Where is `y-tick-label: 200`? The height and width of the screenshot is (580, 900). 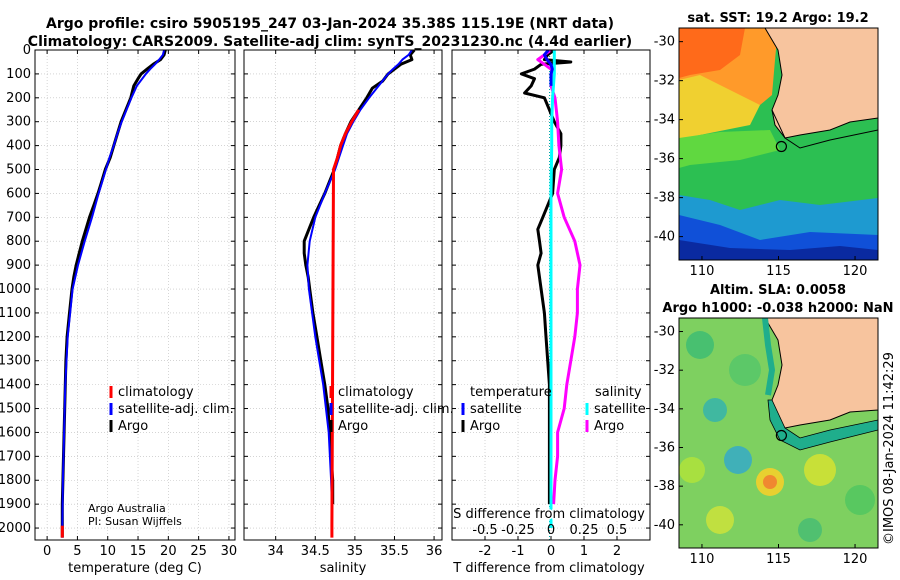 y-tick-label: 200 is located at coordinates (18, 98).